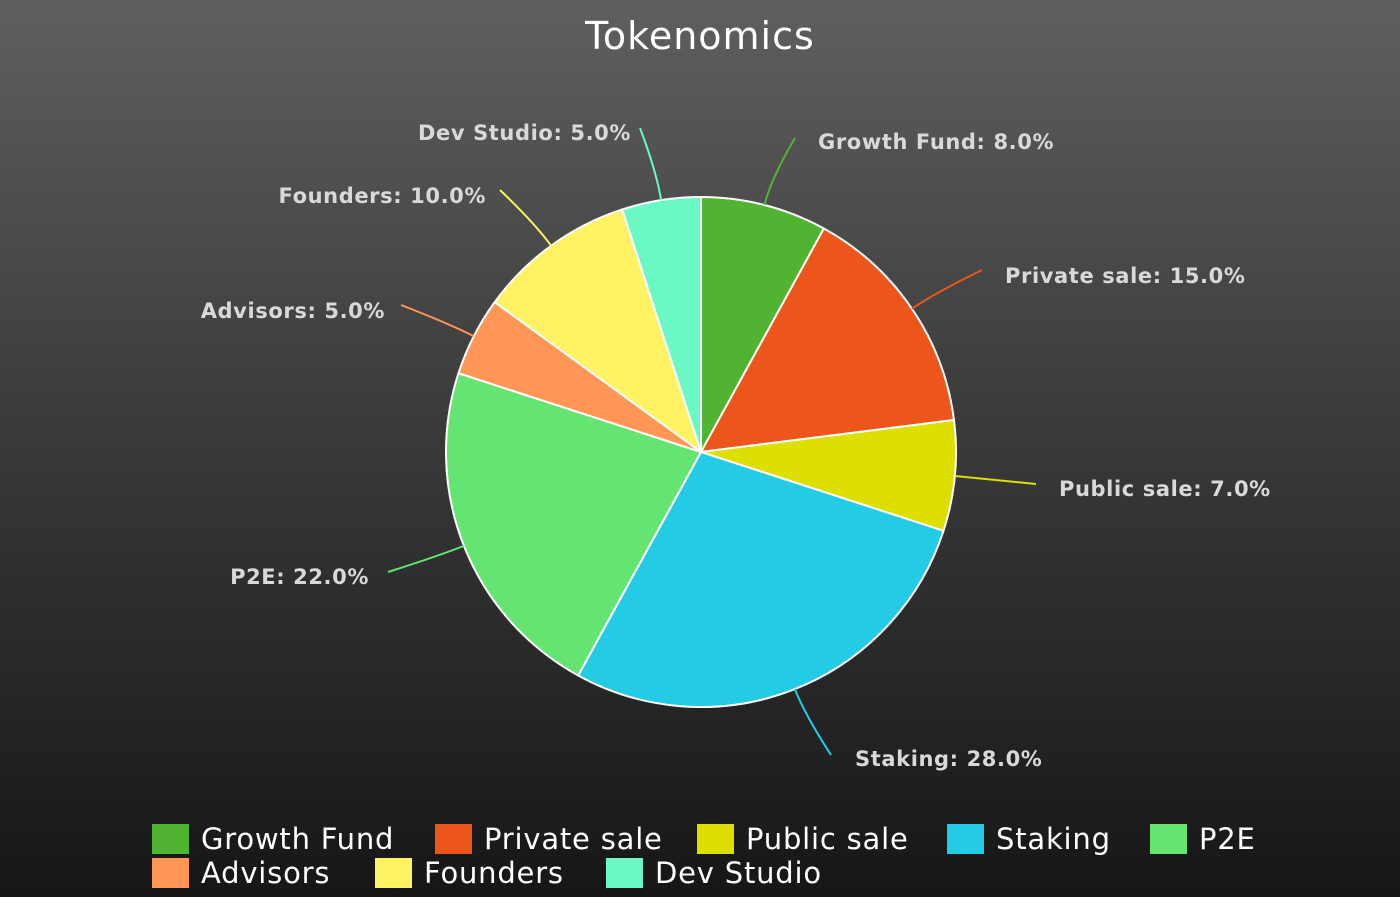 The image size is (1400, 897). I want to click on legend-label: Private sale, so click(573, 839).